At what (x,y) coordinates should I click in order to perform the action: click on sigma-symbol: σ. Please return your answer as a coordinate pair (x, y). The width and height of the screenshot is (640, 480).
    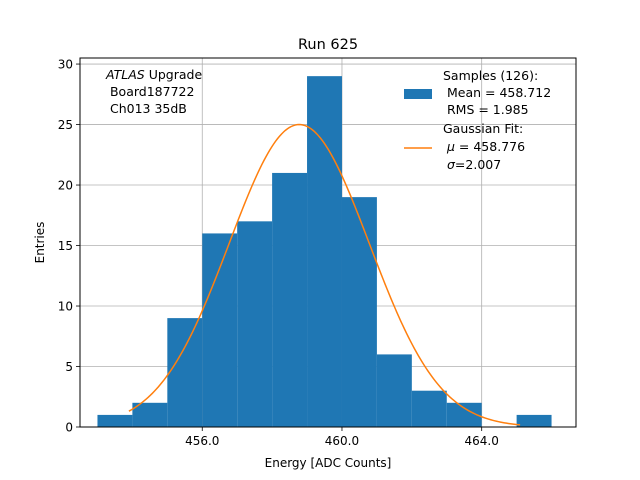
    Looking at the image, I should click on (451, 164).